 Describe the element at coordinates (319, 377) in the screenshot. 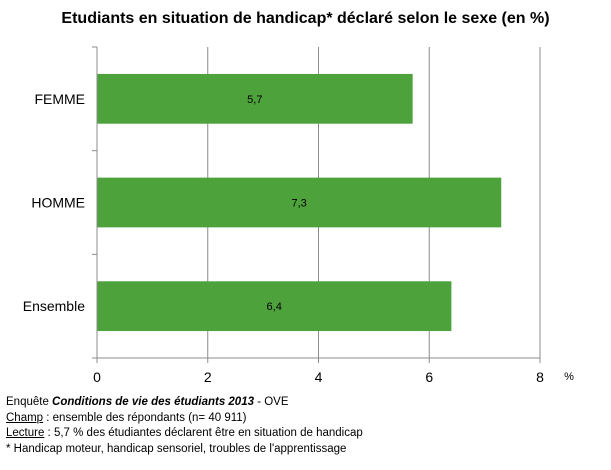

I see `x-tick-label: 4` at that location.